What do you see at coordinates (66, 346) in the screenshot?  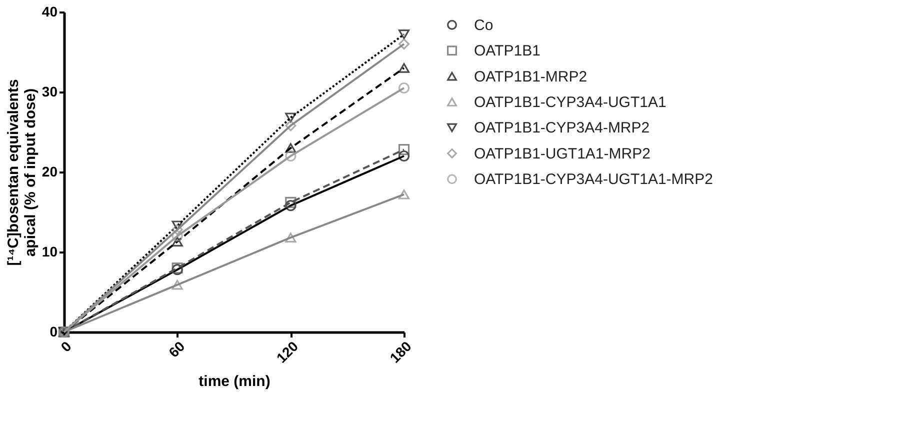 I see `x-tick-label: 0` at bounding box center [66, 346].